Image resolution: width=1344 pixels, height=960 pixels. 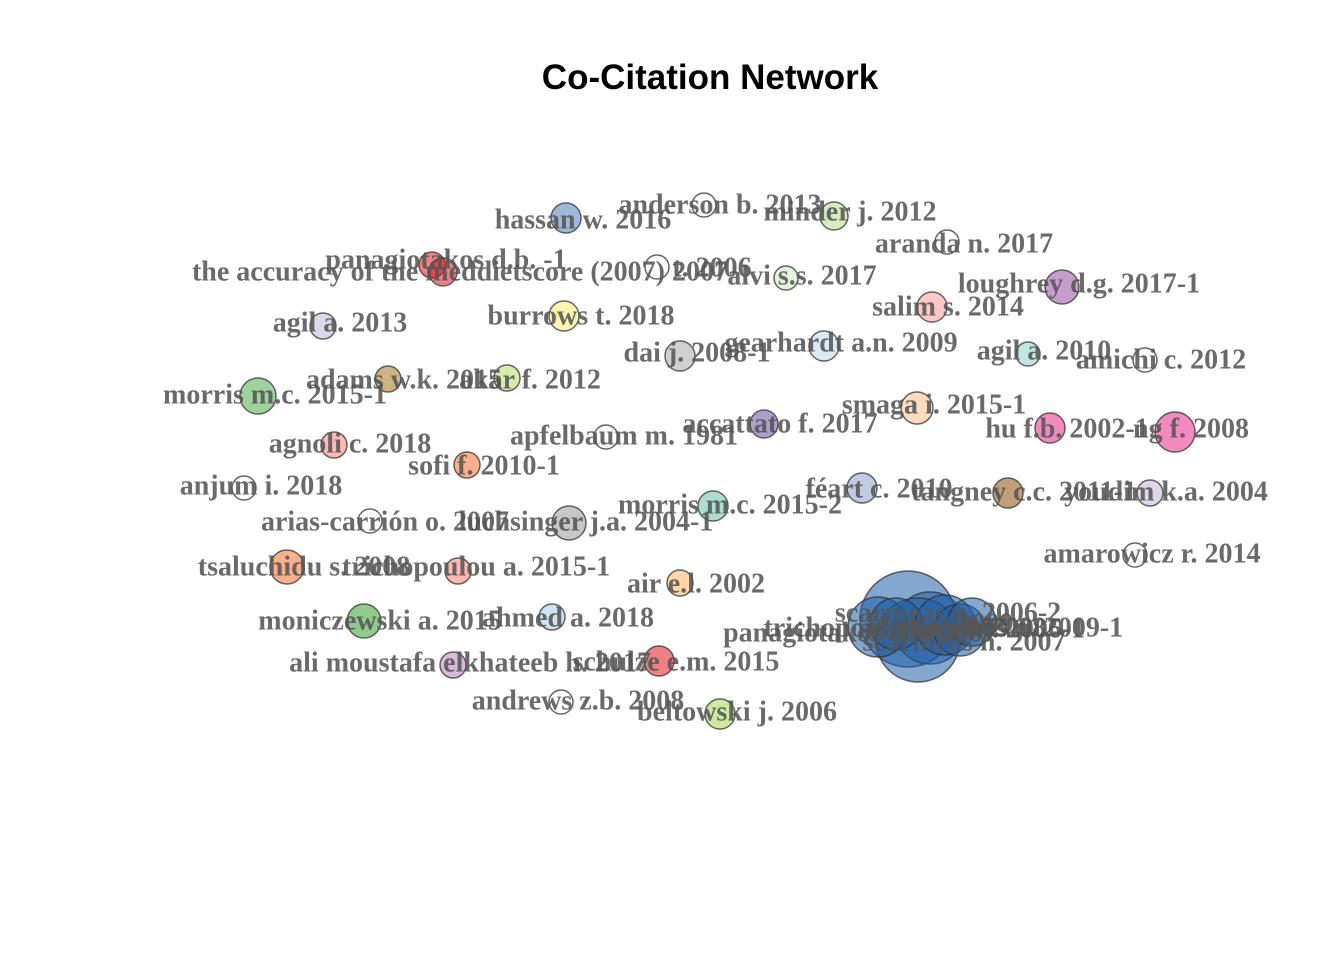 I want to click on node-label-panagiotakos1: panagiotakos d.b. -1, so click(x=445, y=259).